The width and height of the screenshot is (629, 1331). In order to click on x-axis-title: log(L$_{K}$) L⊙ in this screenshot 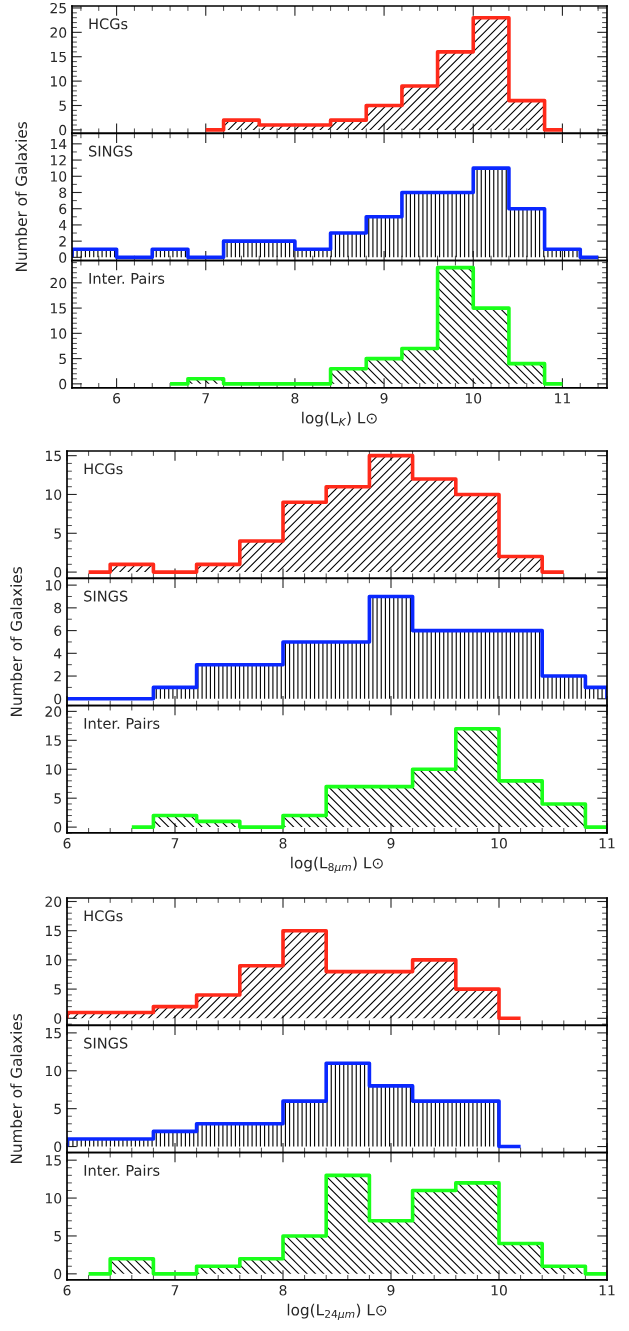, I will do `click(339, 419)`.